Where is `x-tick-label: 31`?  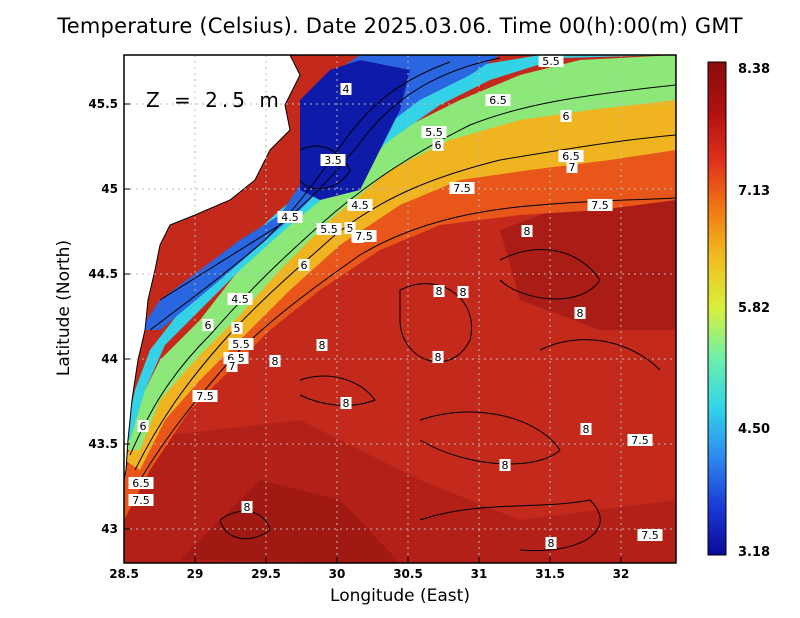
x-tick-label: 31 is located at coordinates (479, 574).